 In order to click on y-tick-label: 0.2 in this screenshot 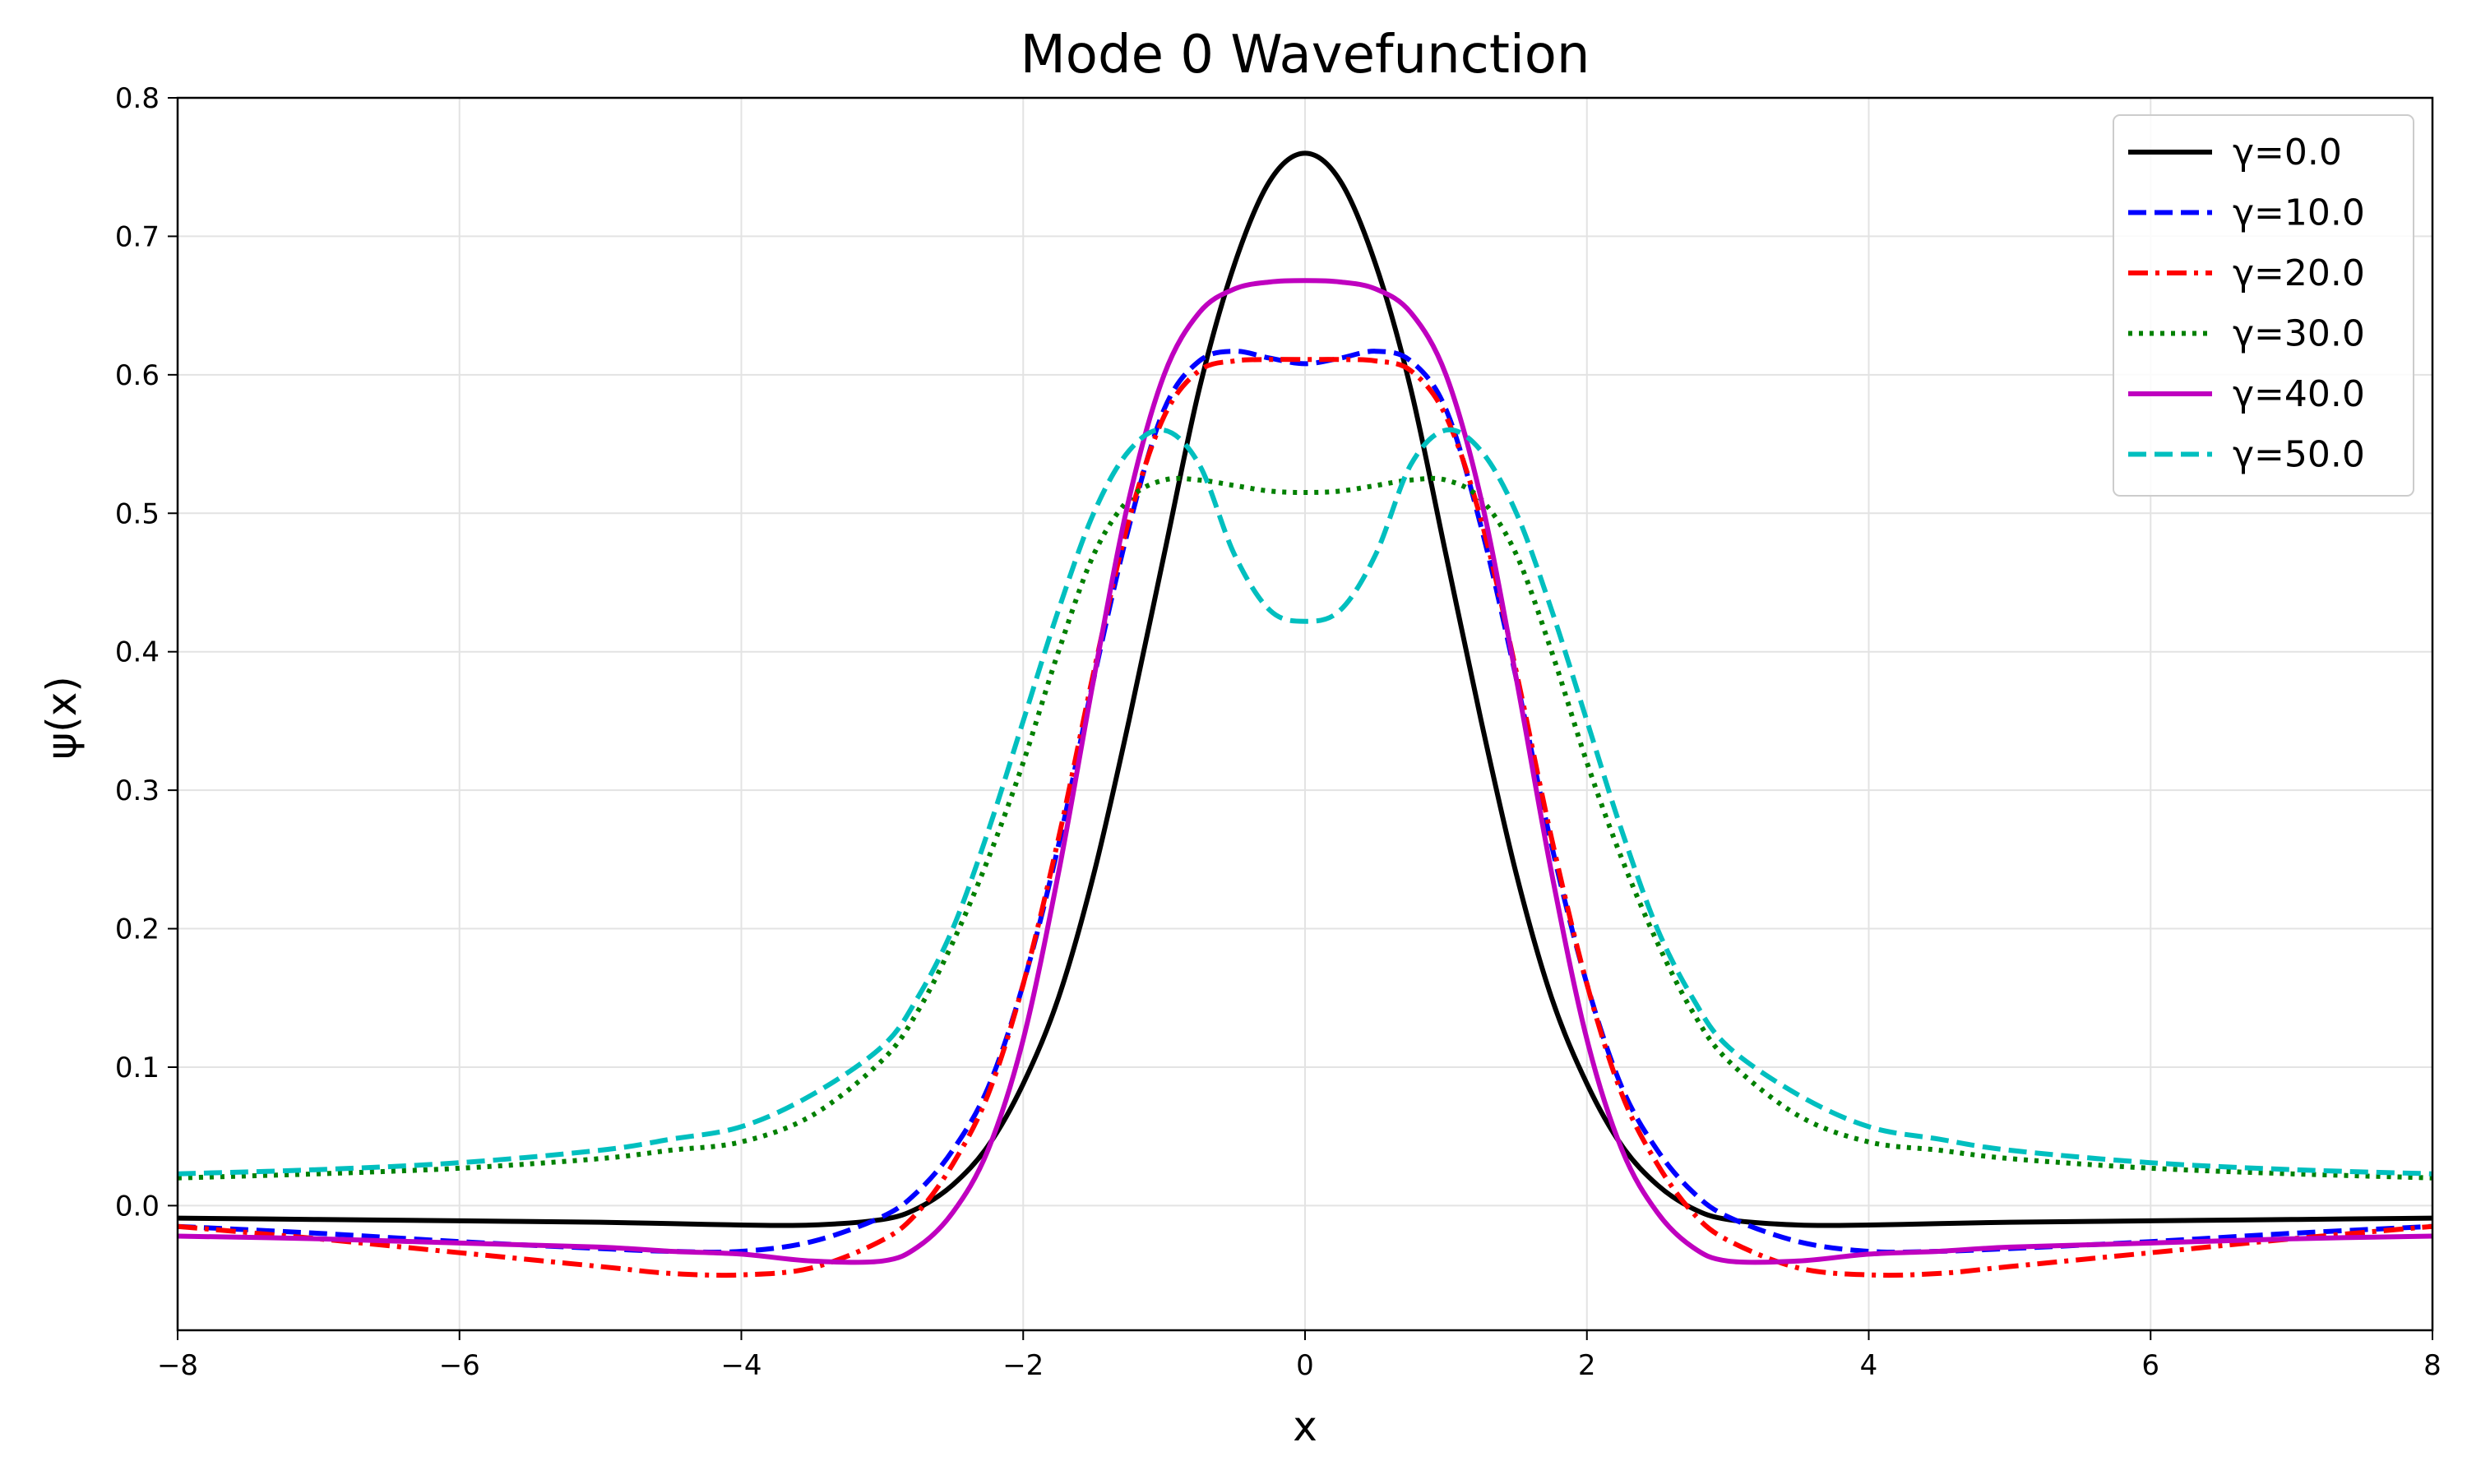, I will do `click(137, 930)`.